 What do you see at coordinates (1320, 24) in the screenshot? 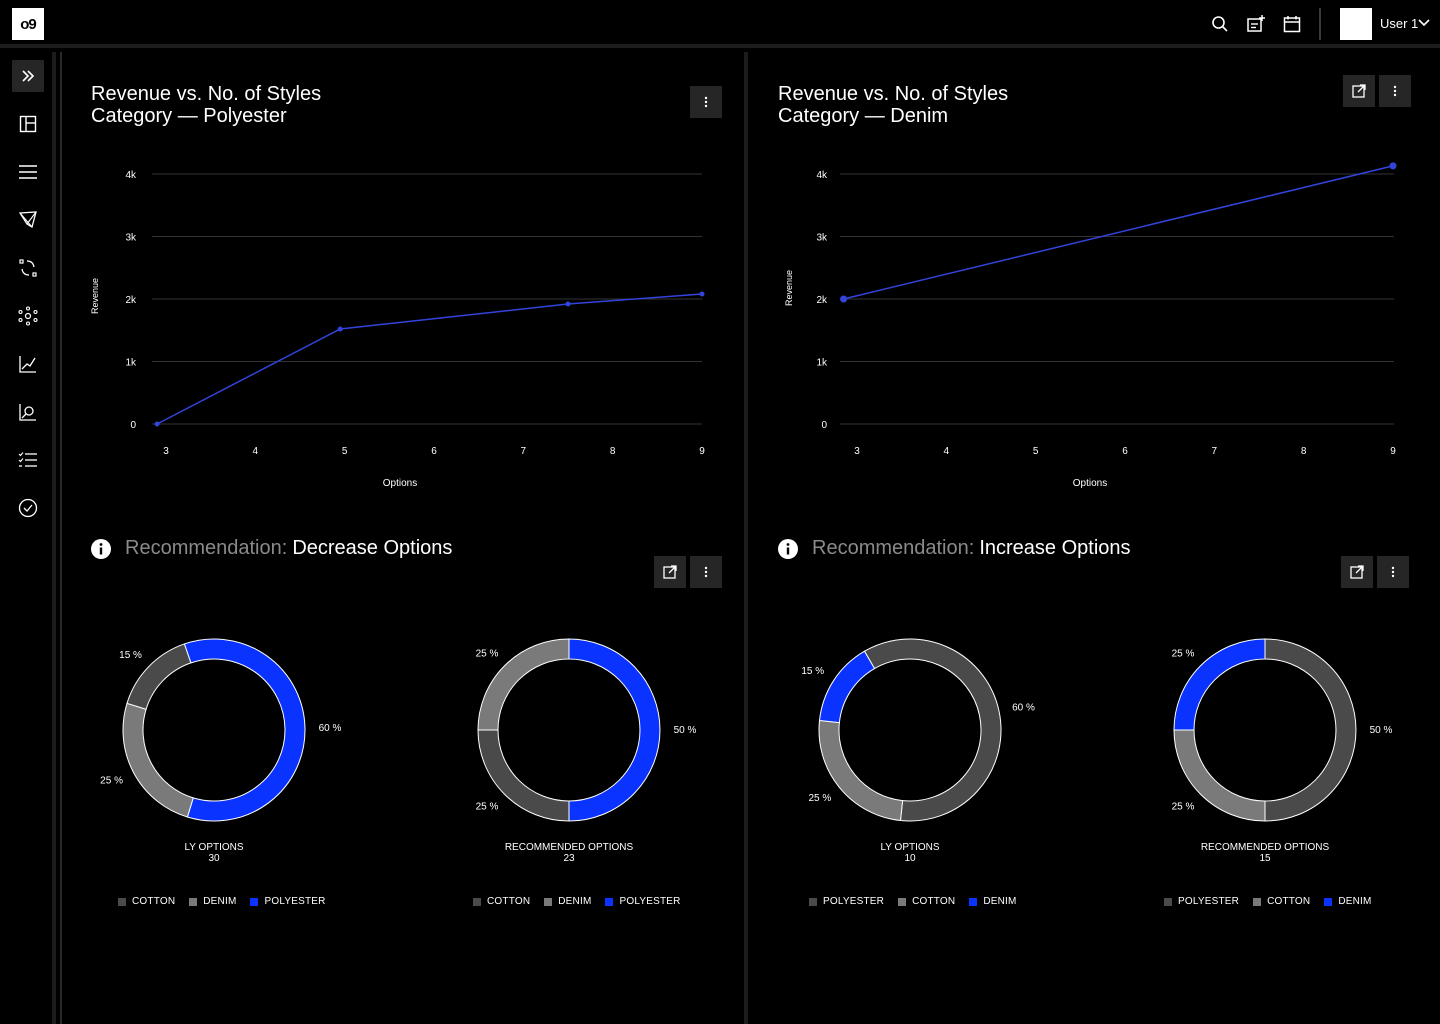
I see `topbar-divider` at bounding box center [1320, 24].